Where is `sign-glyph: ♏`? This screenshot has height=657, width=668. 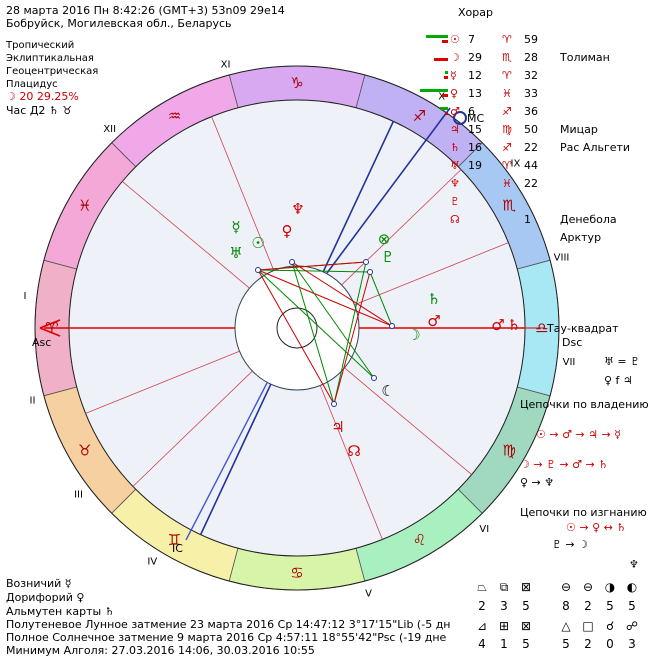 sign-glyph: ♏ is located at coordinates (509, 206).